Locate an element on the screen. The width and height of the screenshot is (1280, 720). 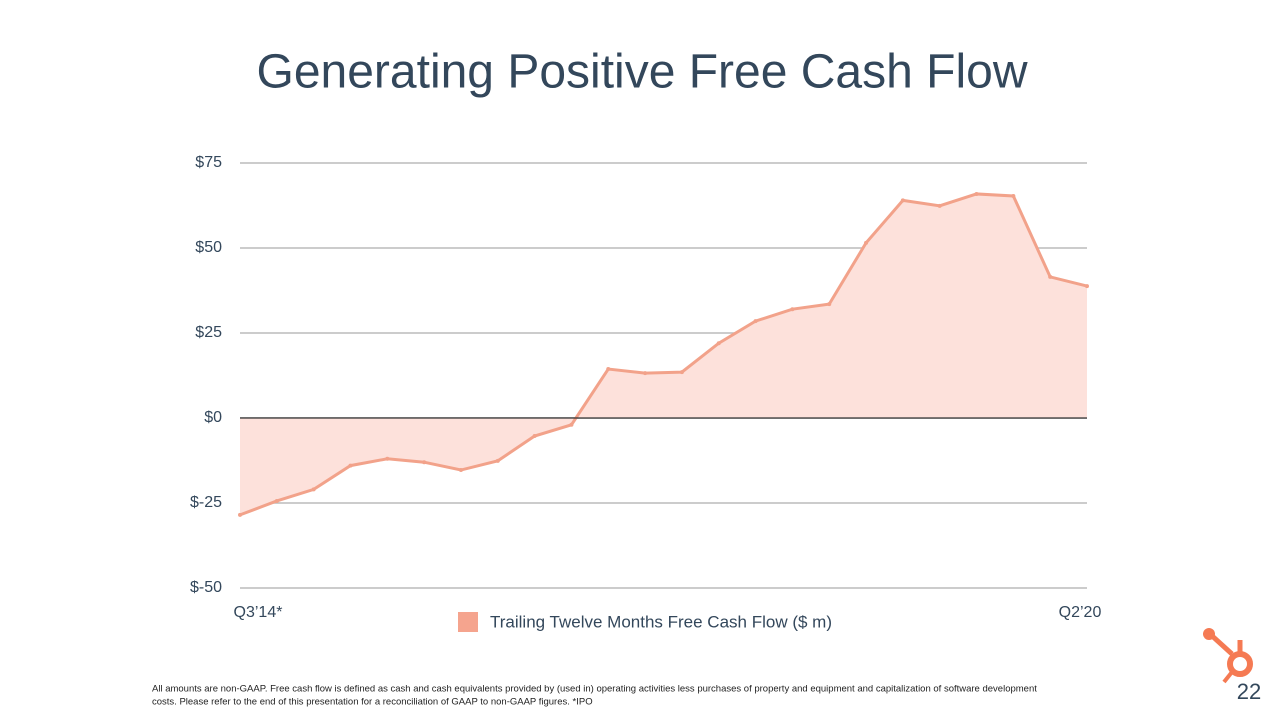
chart-title: Generating Positive Free Cash Flow is located at coordinates (642, 72).